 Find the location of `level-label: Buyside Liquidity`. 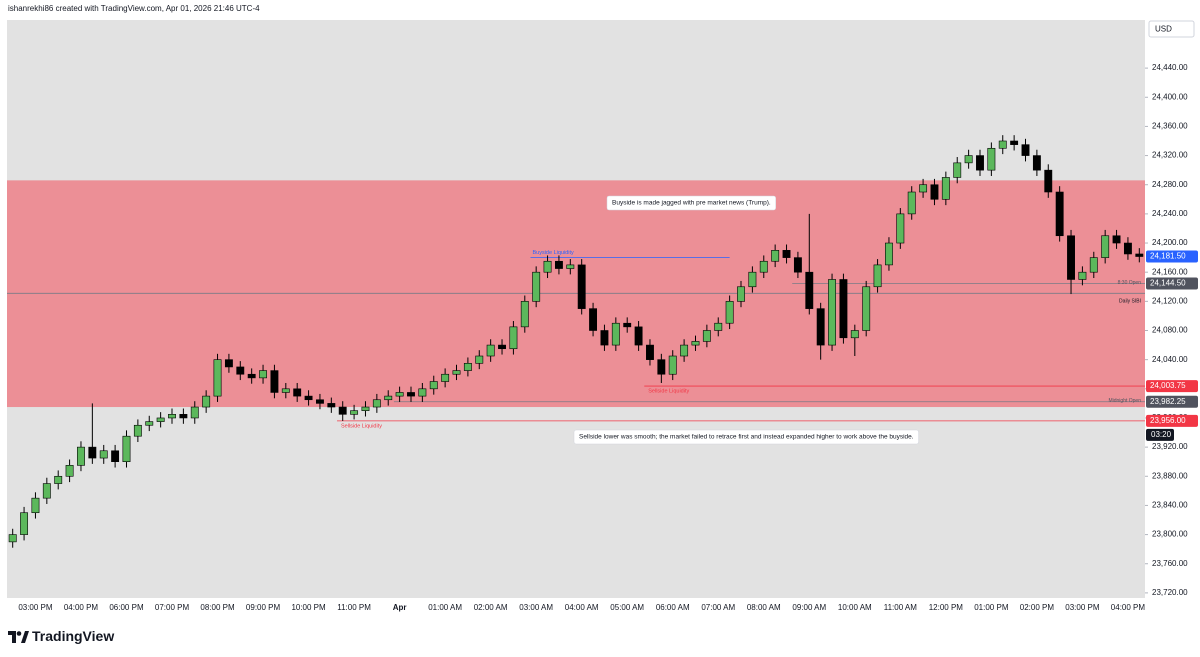

level-label: Buyside Liquidity is located at coordinates (553, 253).